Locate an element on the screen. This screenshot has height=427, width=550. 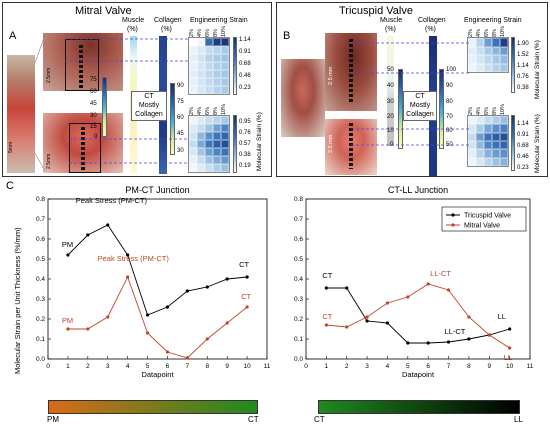
y-tick-label: 0.7 is located at coordinates (40, 219).